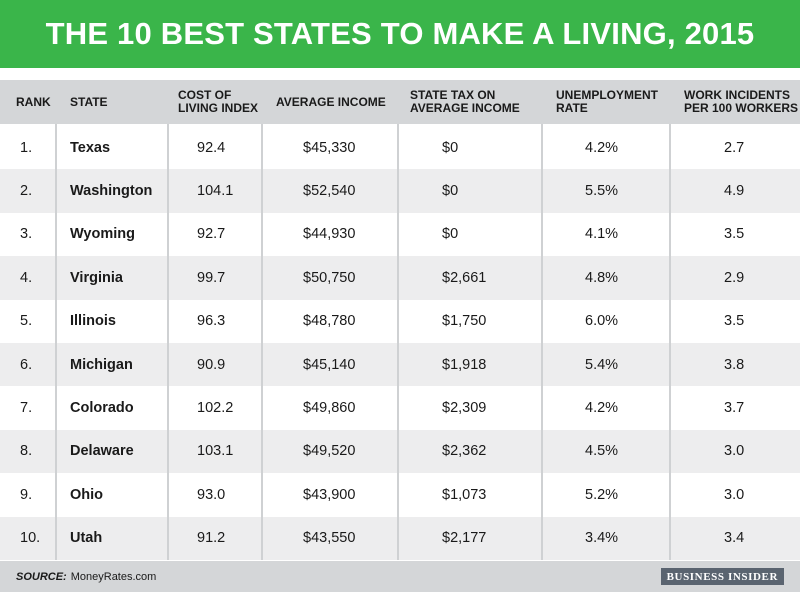 The image size is (800, 592). What do you see at coordinates (464, 408) in the screenshot?
I see `cell-state-tax: $2,309` at bounding box center [464, 408].